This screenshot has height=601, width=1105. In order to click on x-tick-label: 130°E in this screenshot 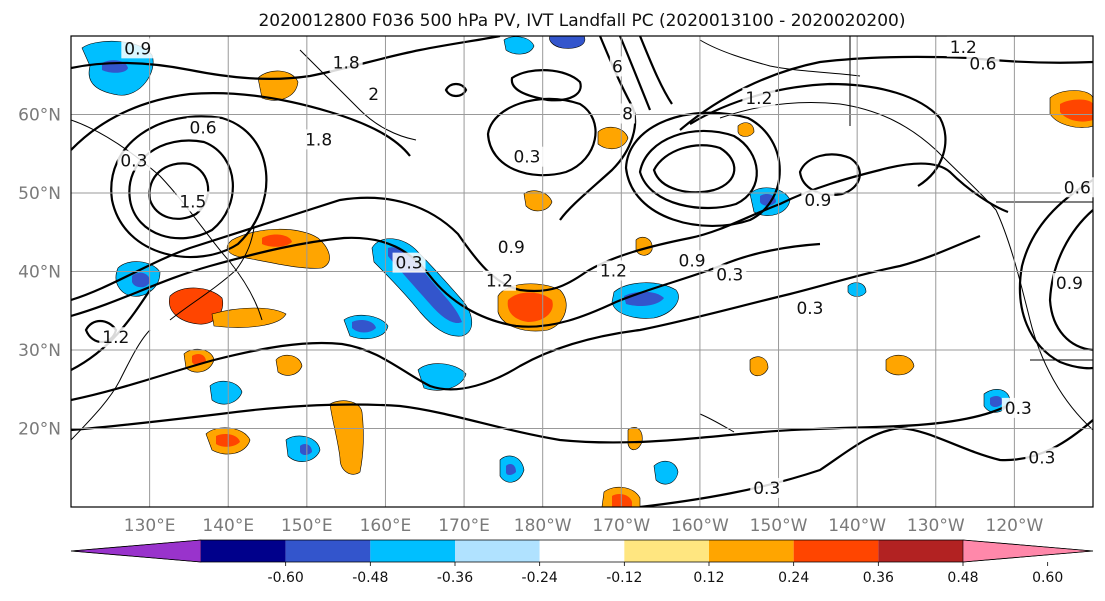, I will do `click(150, 526)`.